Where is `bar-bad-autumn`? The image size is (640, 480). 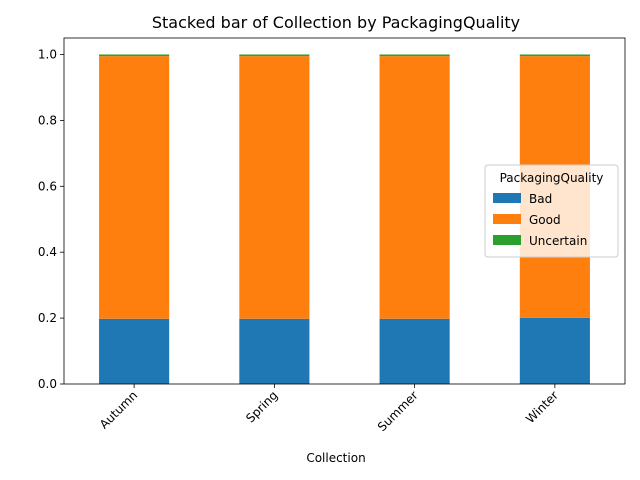 bar-bad-autumn is located at coordinates (134, 351).